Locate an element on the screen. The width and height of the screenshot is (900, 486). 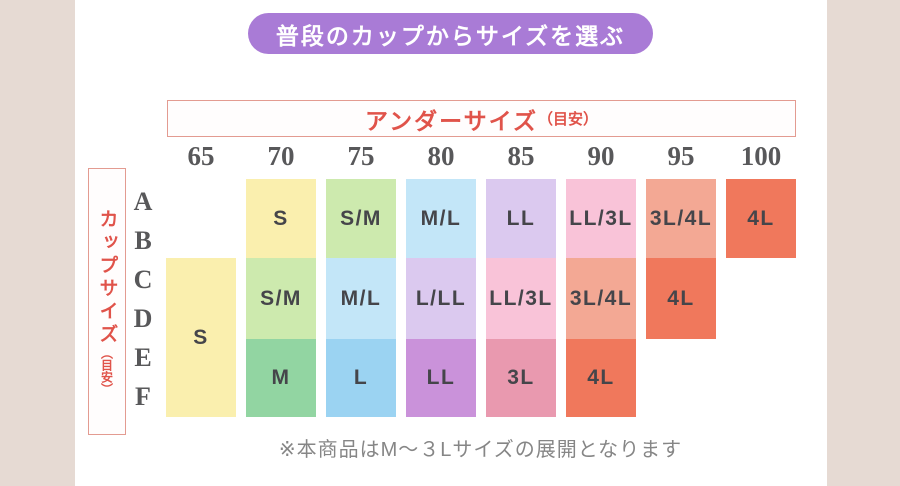
under-size-column-label: 95 is located at coordinates (681, 156).